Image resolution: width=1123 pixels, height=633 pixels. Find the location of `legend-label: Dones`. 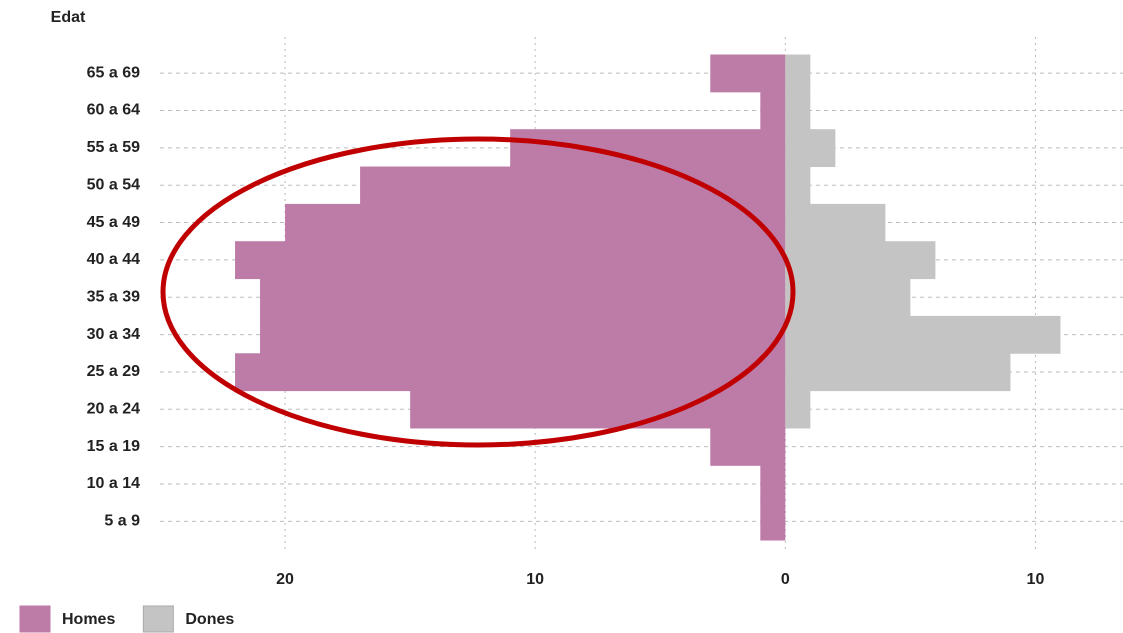

legend-label: Dones is located at coordinates (209, 619).